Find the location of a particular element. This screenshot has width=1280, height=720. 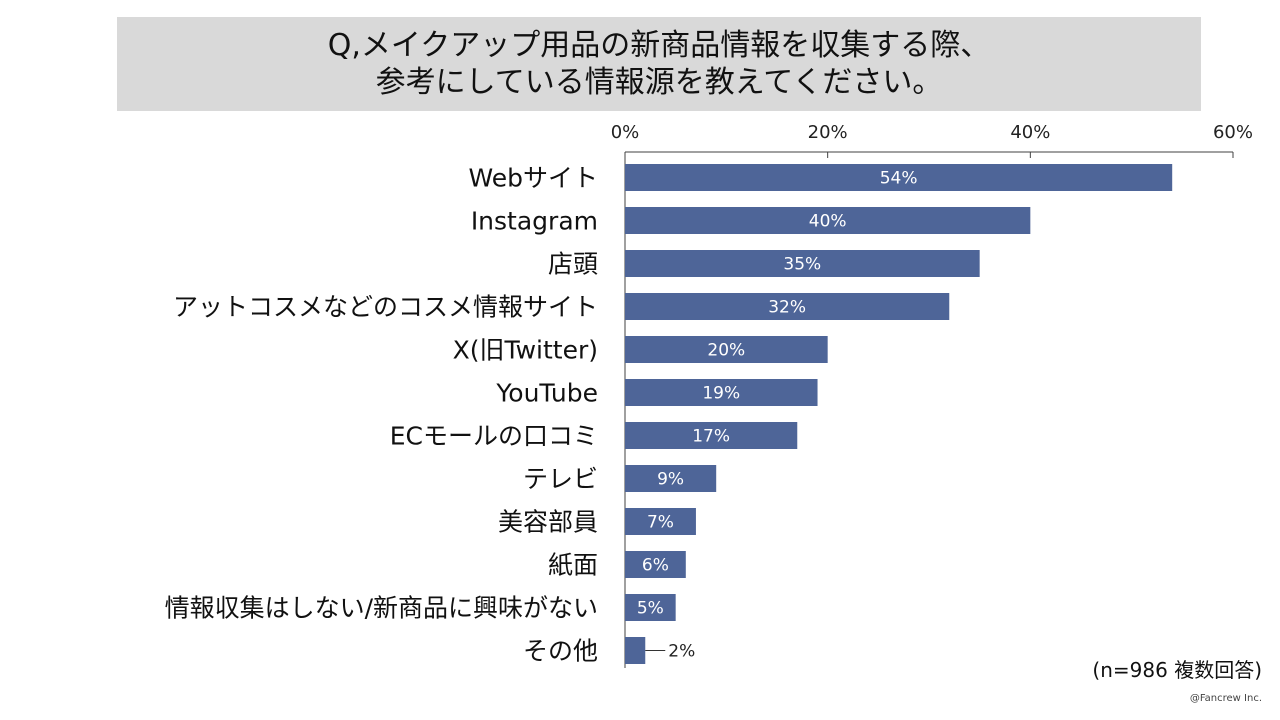

data-label: 32% is located at coordinates (787, 308).